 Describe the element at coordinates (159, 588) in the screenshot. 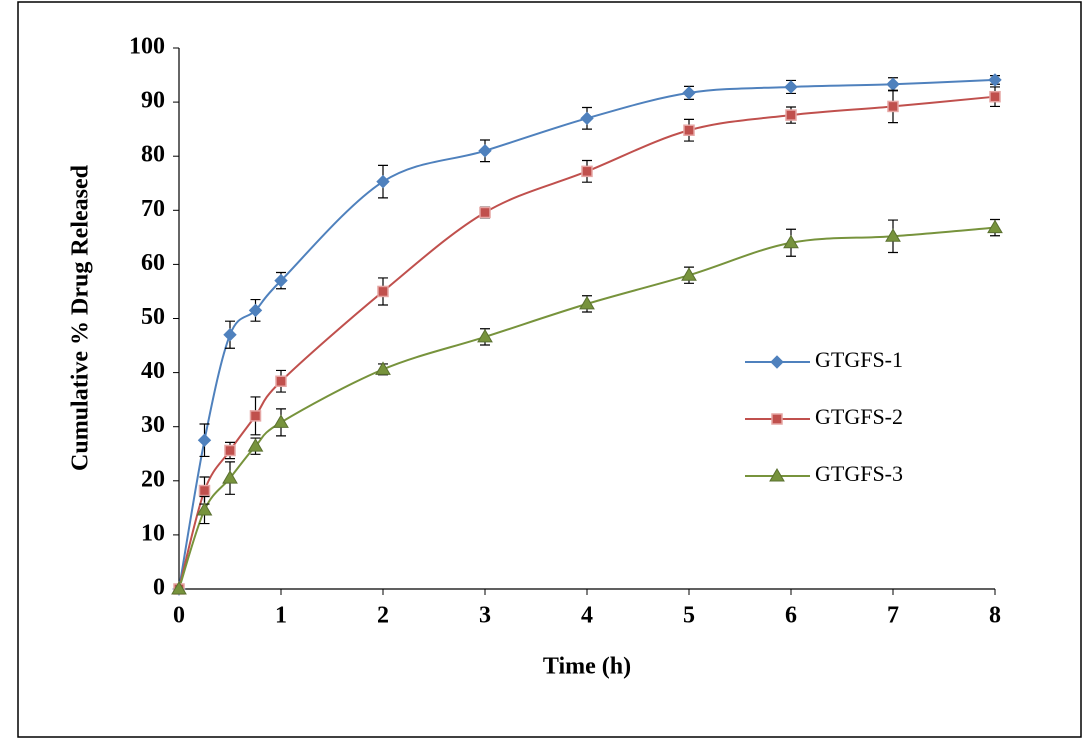

I see `y-tick-label: 0` at that location.